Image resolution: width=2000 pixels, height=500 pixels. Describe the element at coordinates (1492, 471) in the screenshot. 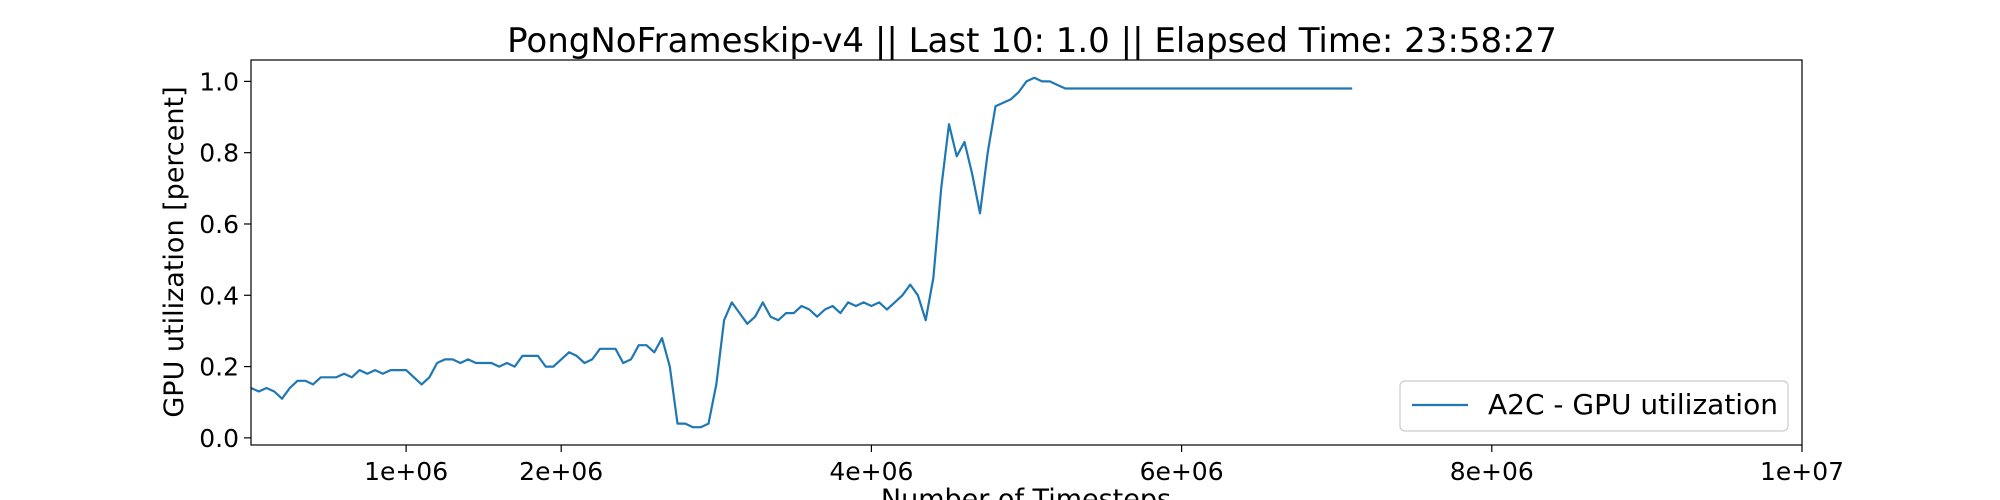

I see `x-tick-label: 8e+06` at that location.